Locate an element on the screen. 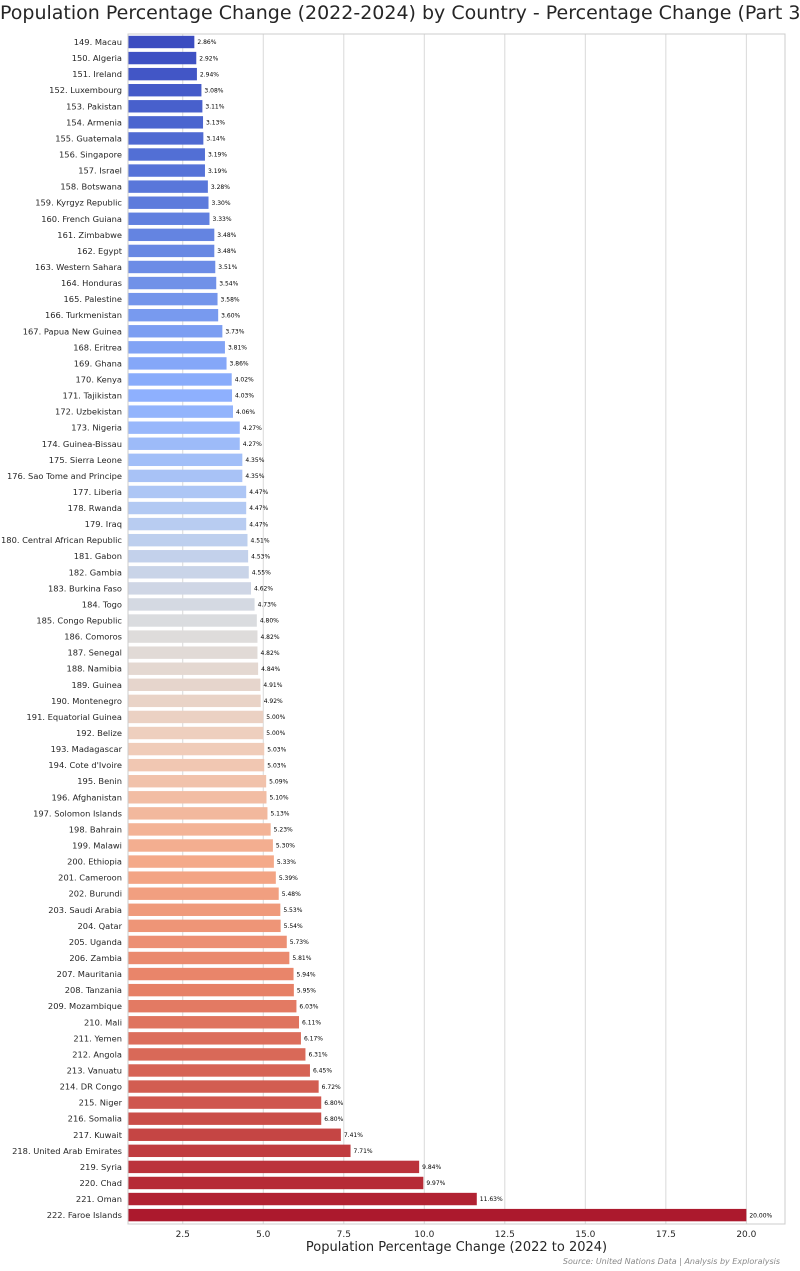 The image size is (800, 1271). y-tick-label: 162. Egypt is located at coordinates (100, 251).